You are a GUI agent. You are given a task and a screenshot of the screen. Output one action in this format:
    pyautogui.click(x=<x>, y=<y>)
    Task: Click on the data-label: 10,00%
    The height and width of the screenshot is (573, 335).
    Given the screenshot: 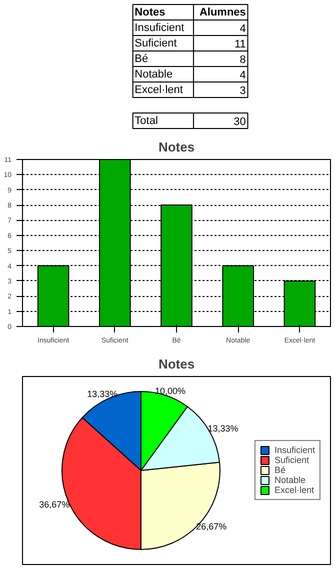 What is the action you would take?
    pyautogui.click(x=170, y=391)
    